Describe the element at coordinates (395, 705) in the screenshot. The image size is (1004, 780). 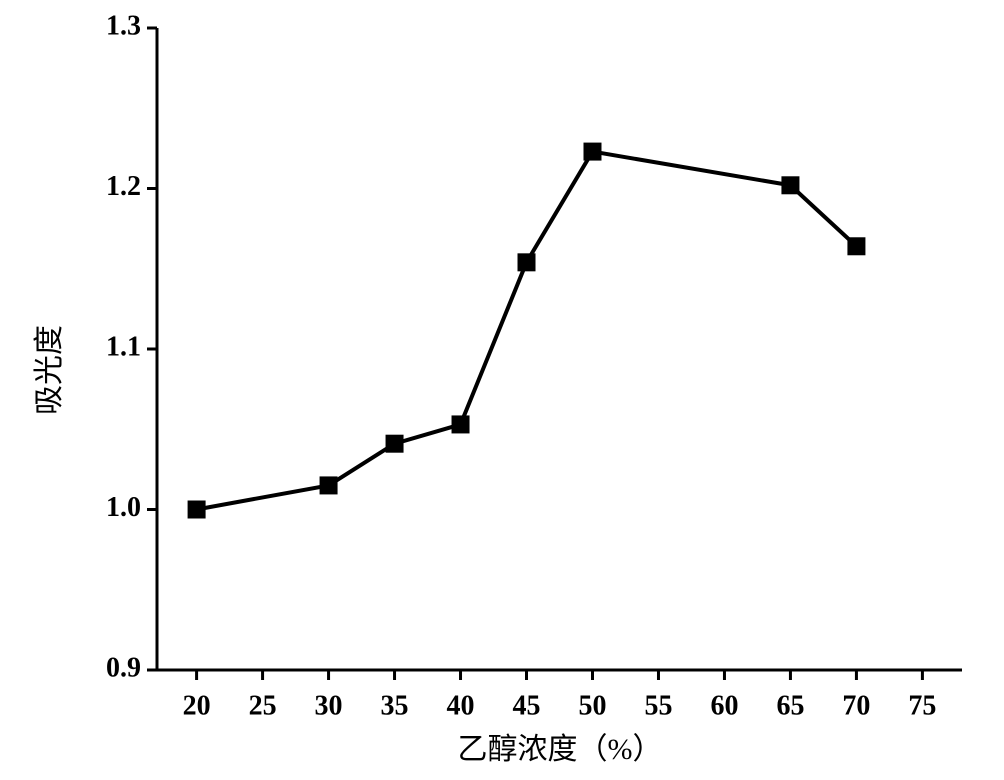
I see `x-tick-label: 35` at that location.